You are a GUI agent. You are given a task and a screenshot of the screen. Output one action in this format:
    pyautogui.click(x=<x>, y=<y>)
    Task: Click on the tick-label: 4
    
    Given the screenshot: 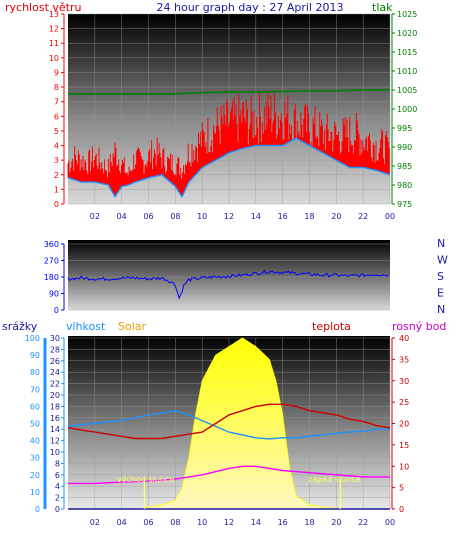 What is the action you would take?
    pyautogui.click(x=56, y=146)
    